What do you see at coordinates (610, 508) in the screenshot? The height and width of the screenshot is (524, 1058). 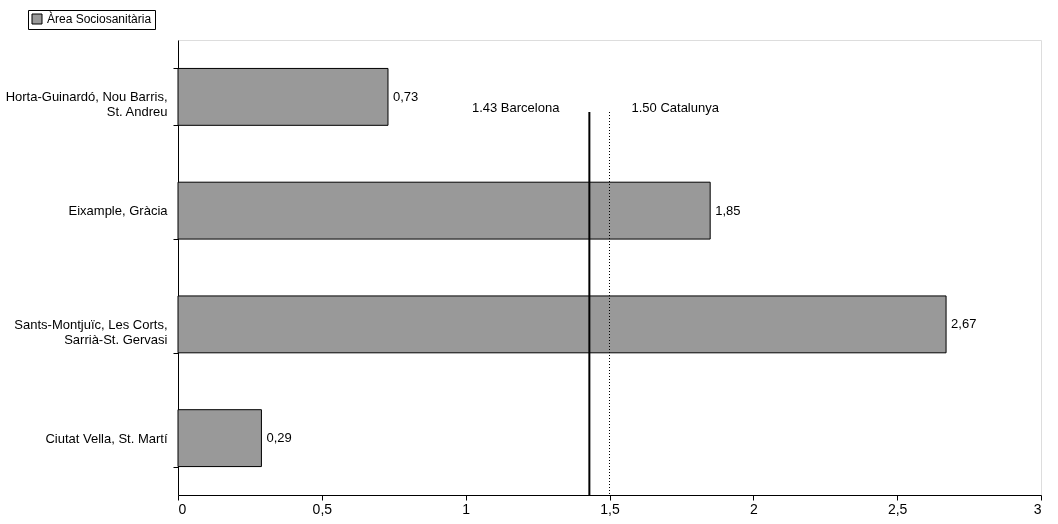 I see `x-tick-label: 1,5` at bounding box center [610, 508].